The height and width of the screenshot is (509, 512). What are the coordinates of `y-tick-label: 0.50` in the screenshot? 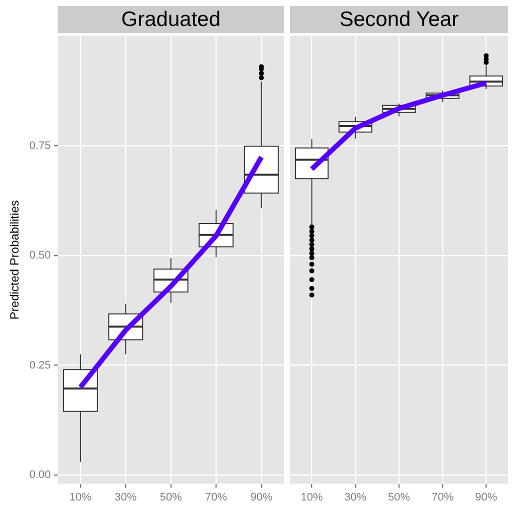 It's located at (40, 256).